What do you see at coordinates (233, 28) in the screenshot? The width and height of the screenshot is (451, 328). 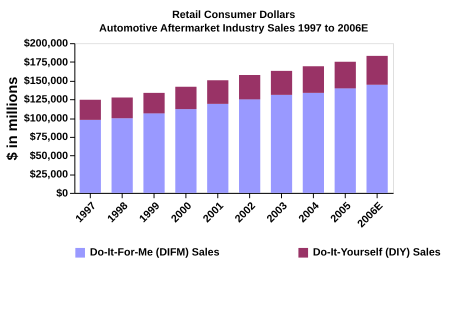 I see `chart-subtitle: Automotive Aftermarket Industry Sales 1997 to 2006E` at bounding box center [233, 28].